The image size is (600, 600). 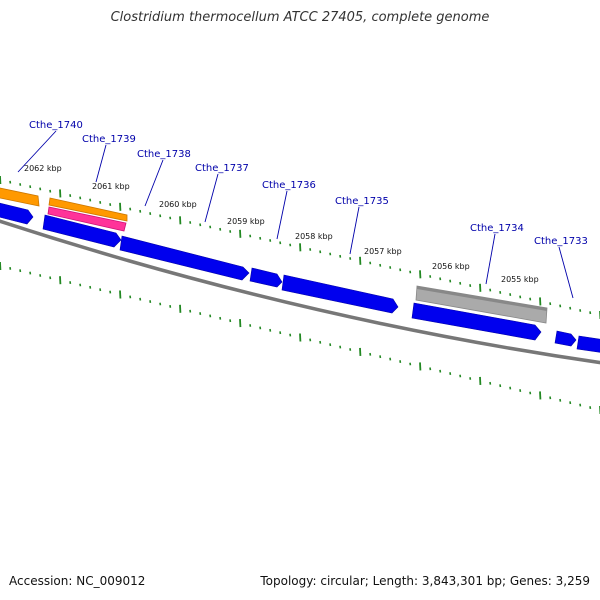 What do you see at coordinates (482, 298) in the screenshot?
I see `gray-feature-top` at bounding box center [482, 298].